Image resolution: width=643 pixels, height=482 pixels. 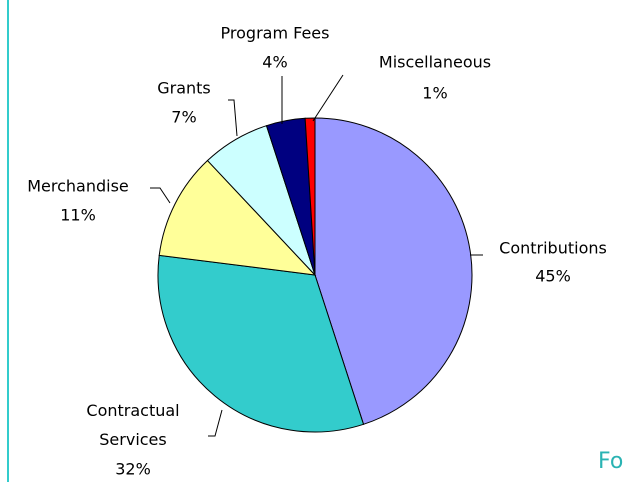 I want to click on slice-percent: 32%, so click(x=133, y=469).